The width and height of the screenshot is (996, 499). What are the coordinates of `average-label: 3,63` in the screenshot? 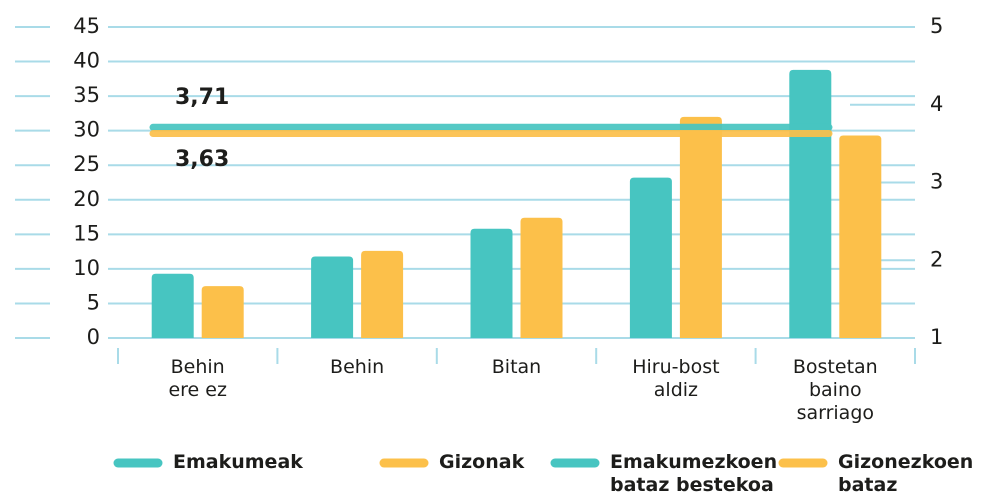 It's located at (202, 159).